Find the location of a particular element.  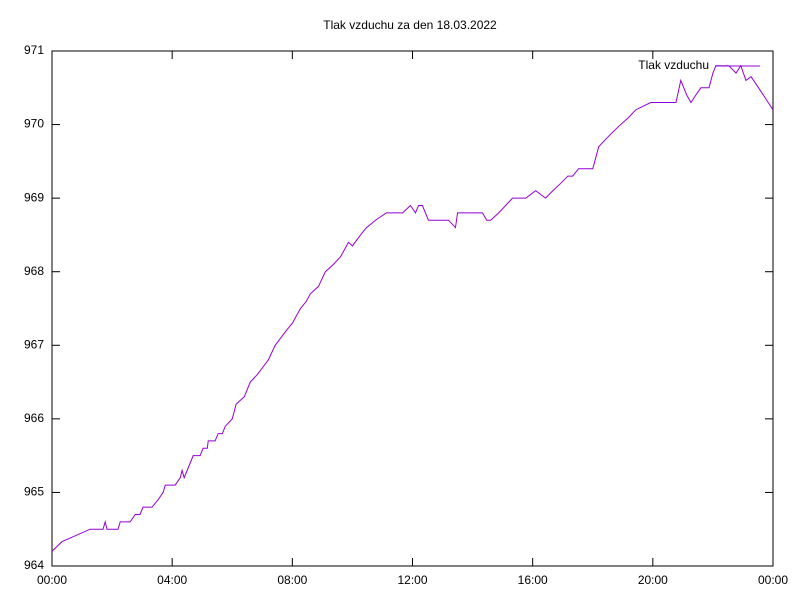

chart-title: Tlak vzduchu za den 18.03.2022 is located at coordinates (410, 25).